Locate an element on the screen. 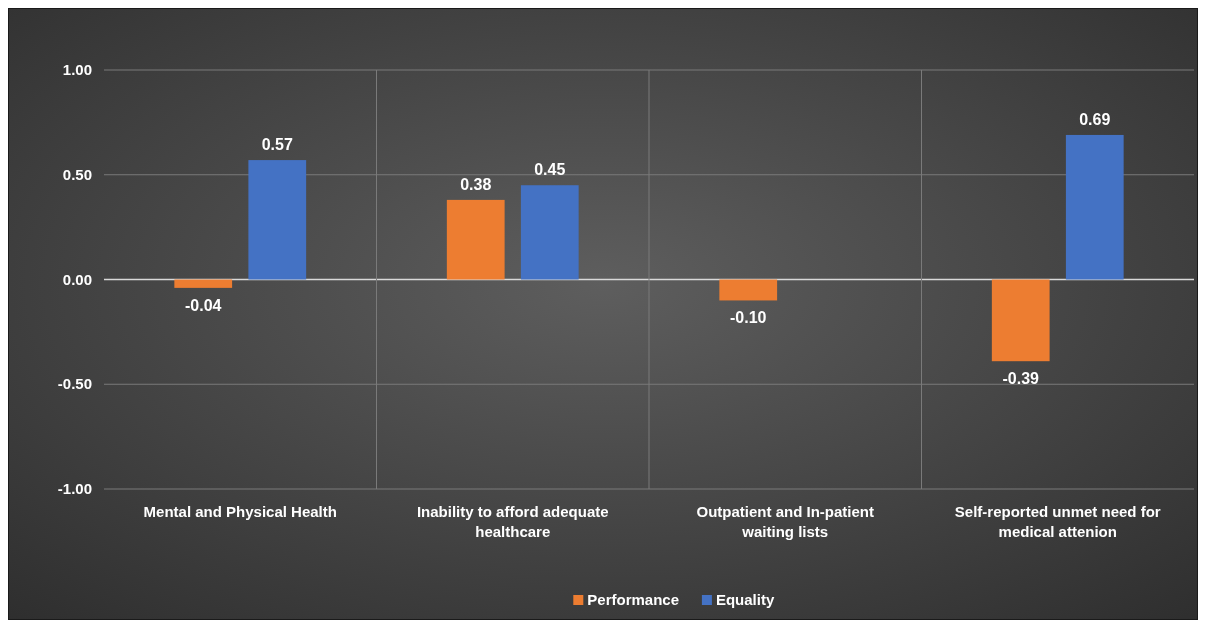  data-label: -0.10 is located at coordinates (748, 318).